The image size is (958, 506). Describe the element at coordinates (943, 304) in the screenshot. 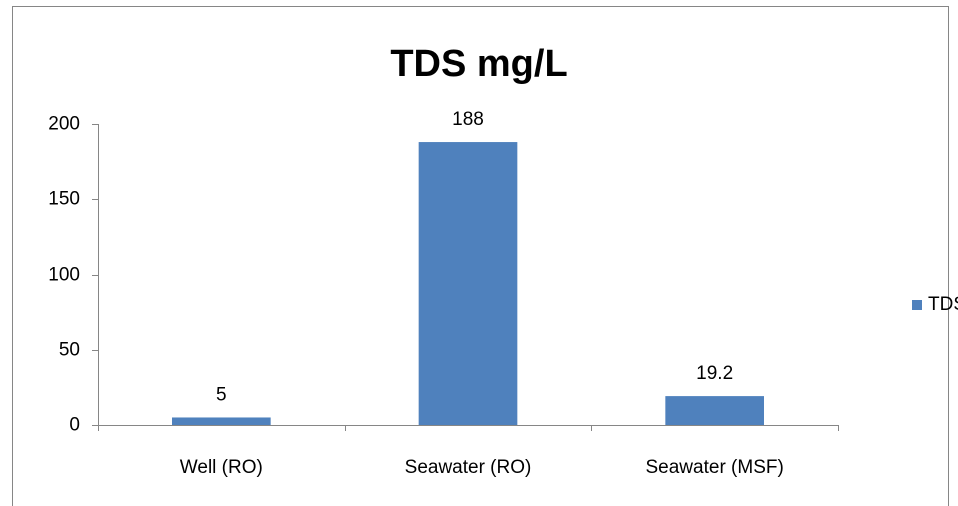

I see `legend-label: TDS` at that location.